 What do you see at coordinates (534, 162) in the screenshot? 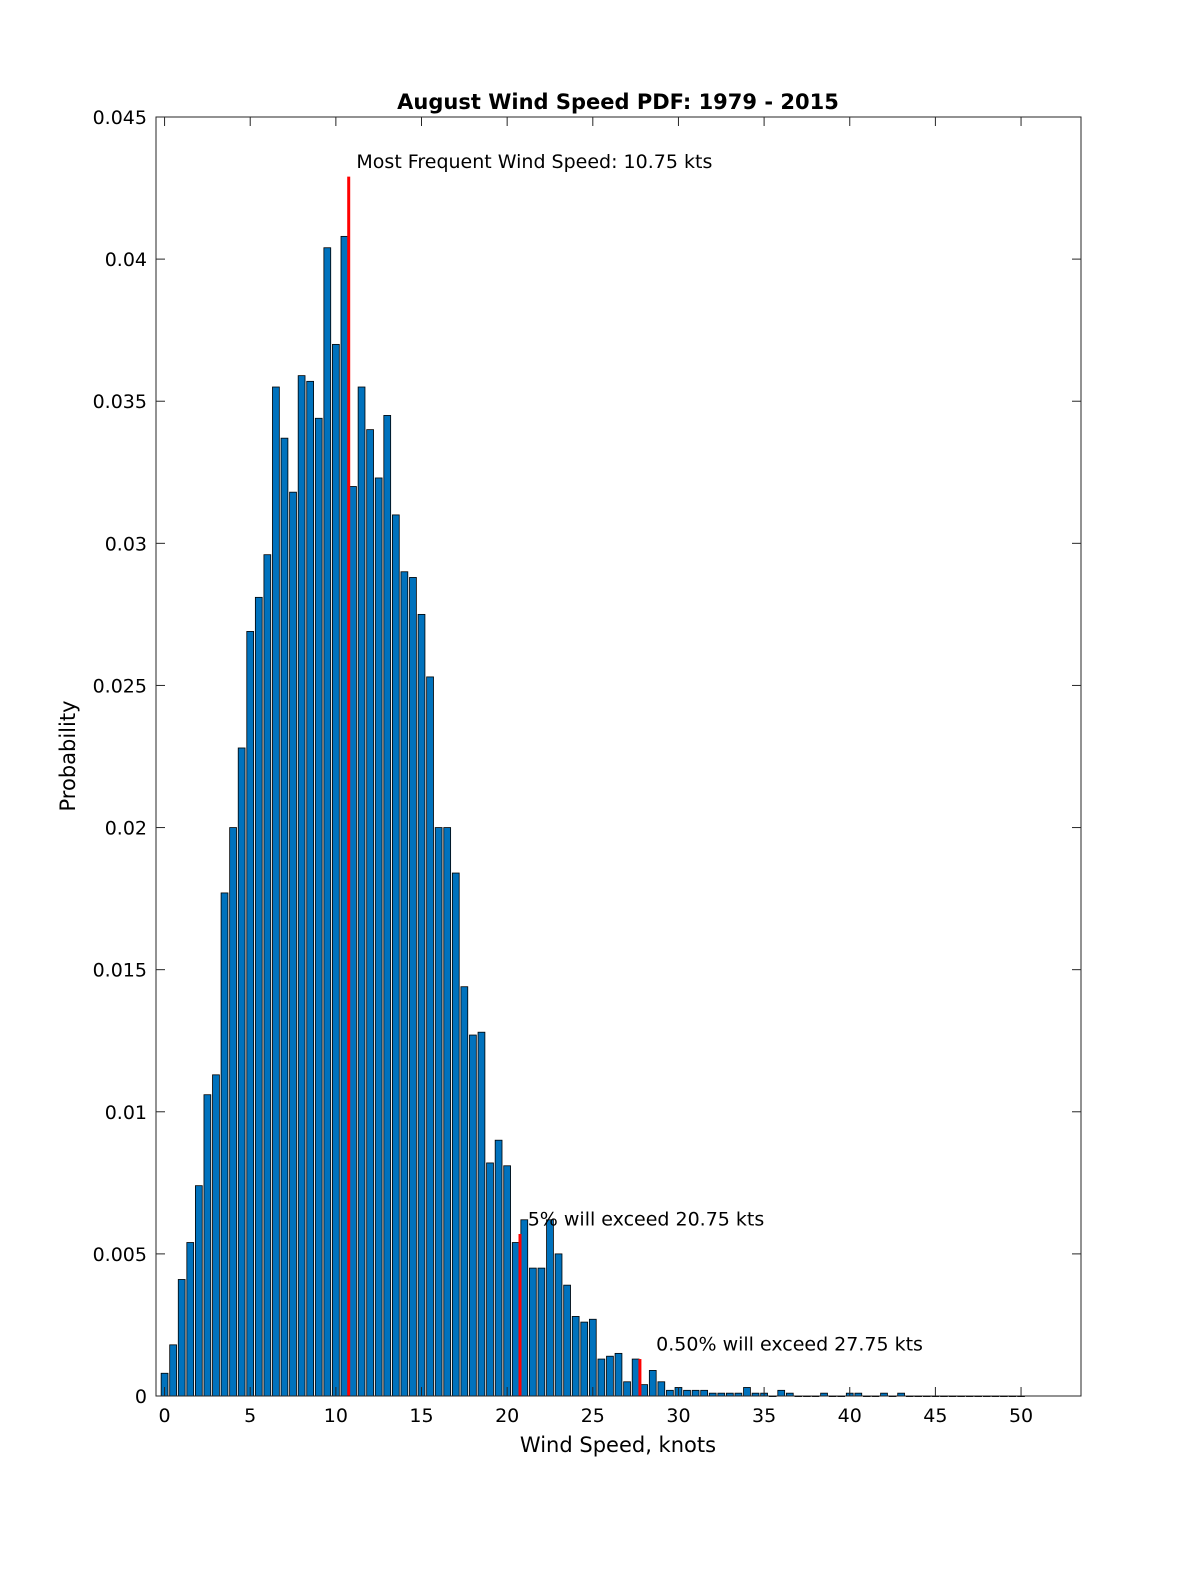
I see `annotation-label: Most Frequent Wind Speed: 10.75 kts` at bounding box center [534, 162].